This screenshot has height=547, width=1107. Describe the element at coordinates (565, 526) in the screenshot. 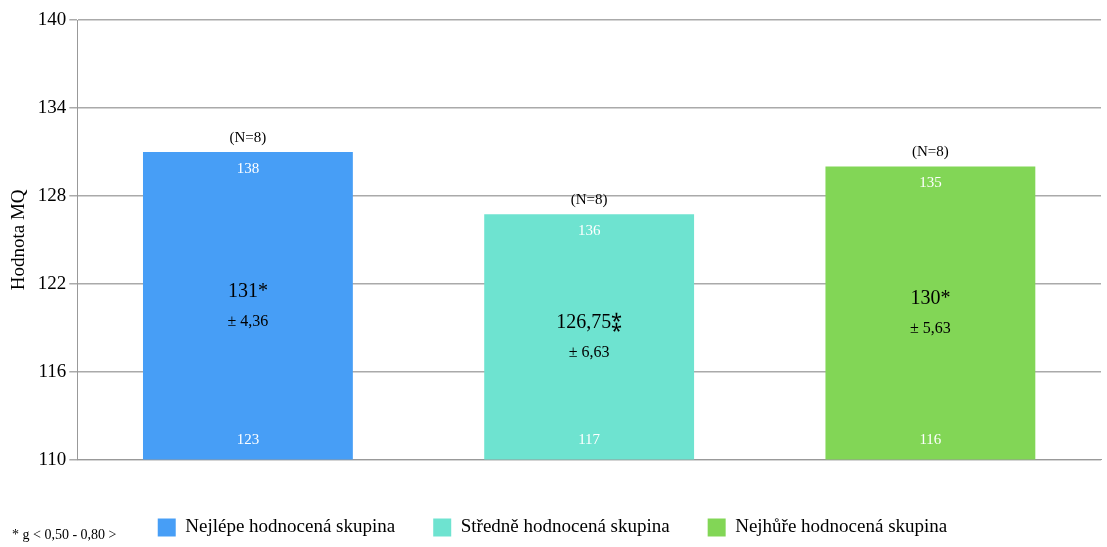

I see `legend-label: Středně hodnocená skupina` at that location.